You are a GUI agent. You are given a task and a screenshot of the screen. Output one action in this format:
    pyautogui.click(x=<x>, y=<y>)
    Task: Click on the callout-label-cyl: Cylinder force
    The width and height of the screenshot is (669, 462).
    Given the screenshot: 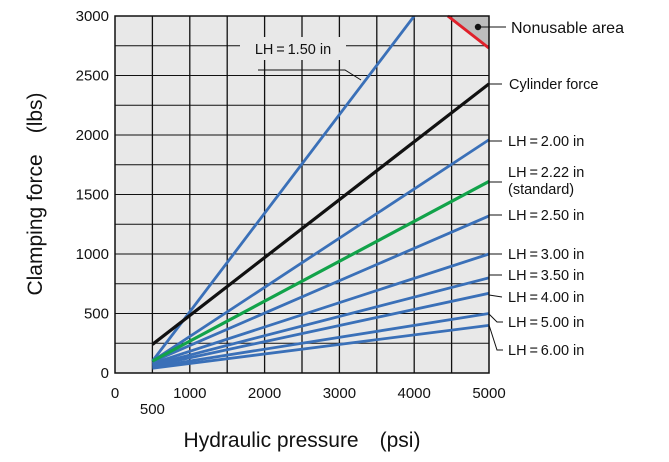 What is the action you would take?
    pyautogui.click(x=553, y=85)
    